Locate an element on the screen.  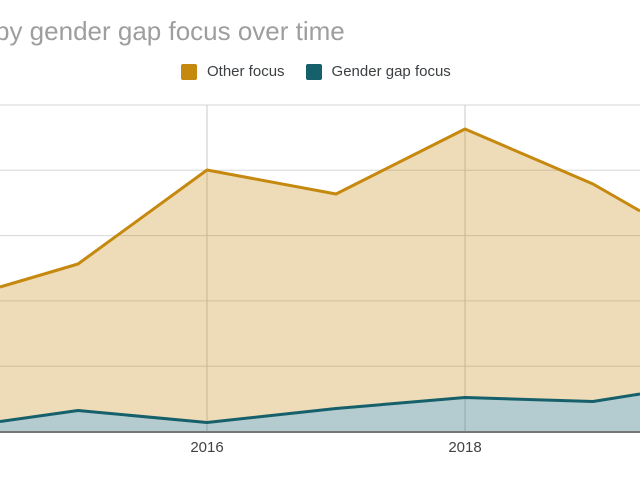
legend: Other focus Gender gap focus is located at coordinates (316, 71).